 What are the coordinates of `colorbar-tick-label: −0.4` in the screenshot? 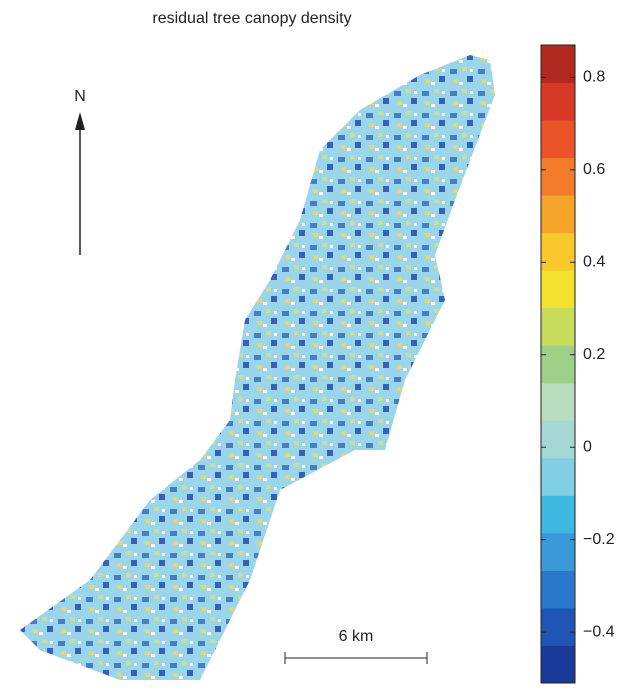 It's located at (599, 631).